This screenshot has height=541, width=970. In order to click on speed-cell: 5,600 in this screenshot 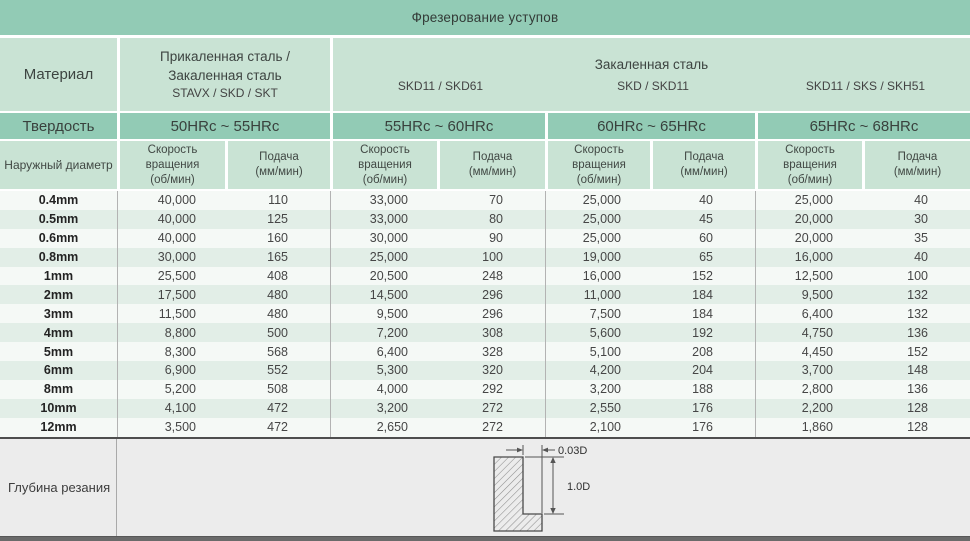, I will do `click(597, 333)`.